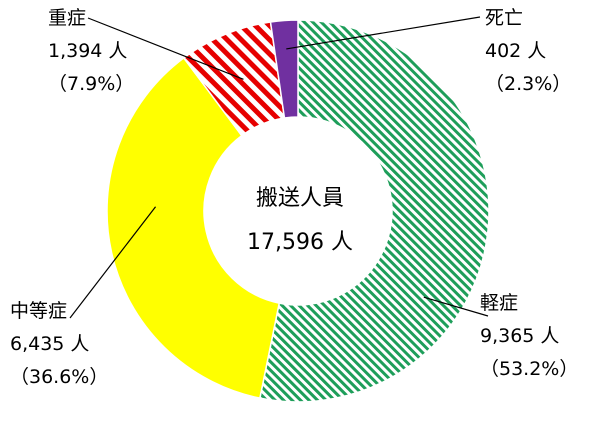 This screenshot has width=600, height=423. I want to click on label-mild: 軽症 9,365 人 （53.2%）, so click(529, 343).